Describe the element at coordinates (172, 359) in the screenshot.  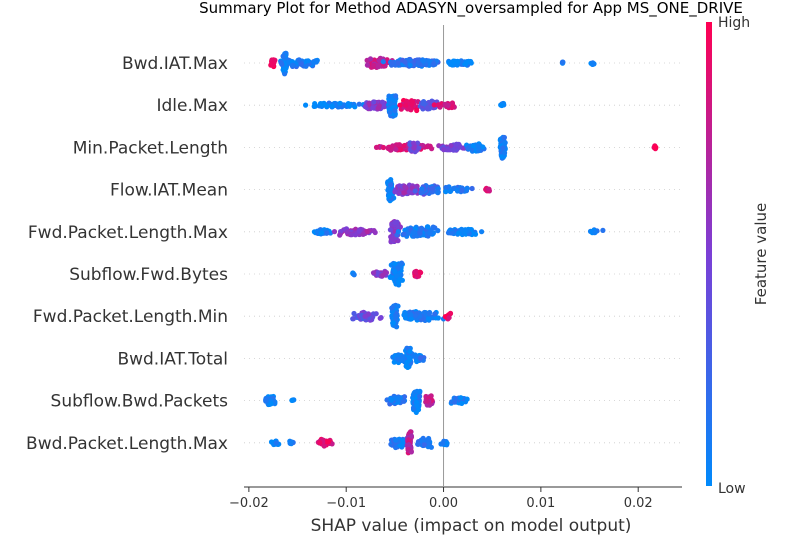
I see `feature-label: Bwd.IAT.Total` at that location.